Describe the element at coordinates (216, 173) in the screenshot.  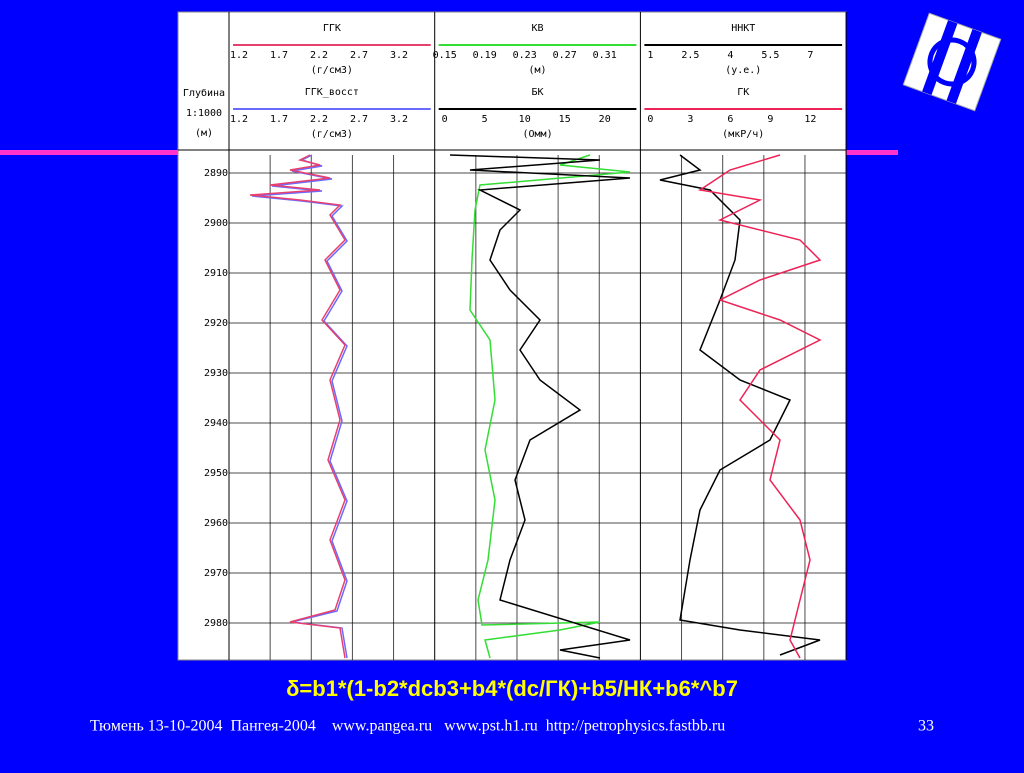
I see `depth-label: 2890` at that location.